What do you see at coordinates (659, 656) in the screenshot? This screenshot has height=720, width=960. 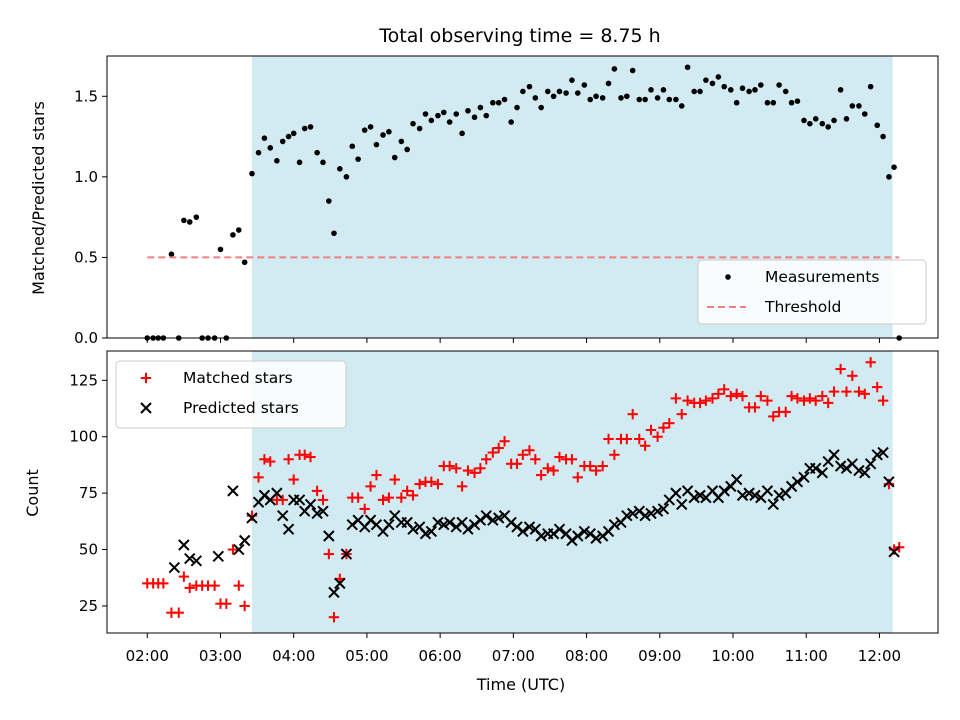 I see `x-tick-label: 09:00` at bounding box center [659, 656].